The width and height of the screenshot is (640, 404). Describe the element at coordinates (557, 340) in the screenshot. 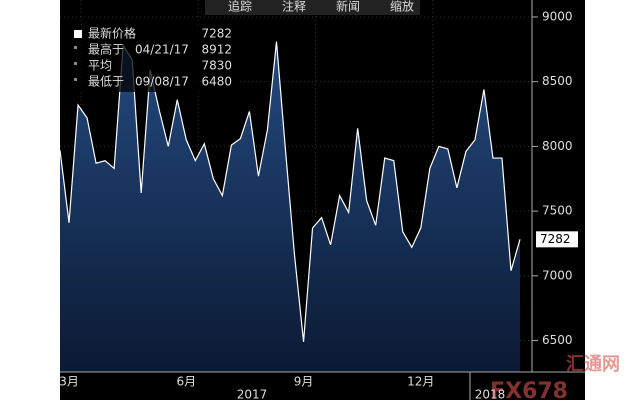

I see `y-tick-label: 6500` at that location.